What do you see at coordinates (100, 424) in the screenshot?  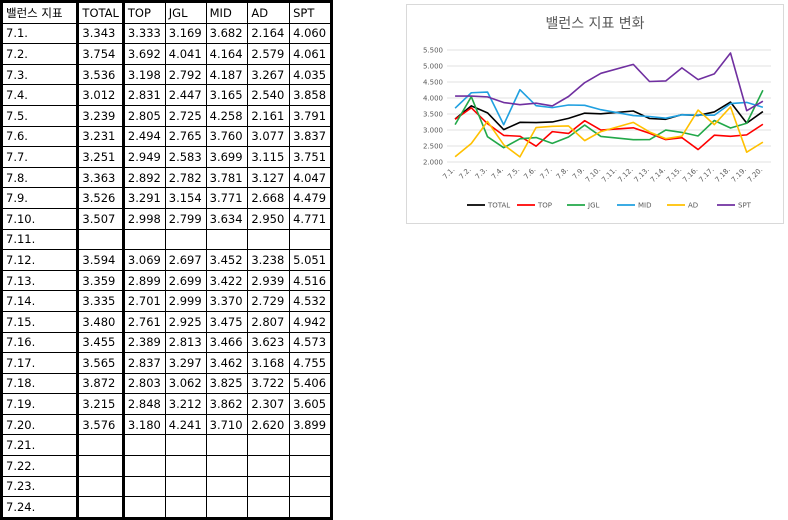 I see `value-cell: 3.576` at bounding box center [100, 424].